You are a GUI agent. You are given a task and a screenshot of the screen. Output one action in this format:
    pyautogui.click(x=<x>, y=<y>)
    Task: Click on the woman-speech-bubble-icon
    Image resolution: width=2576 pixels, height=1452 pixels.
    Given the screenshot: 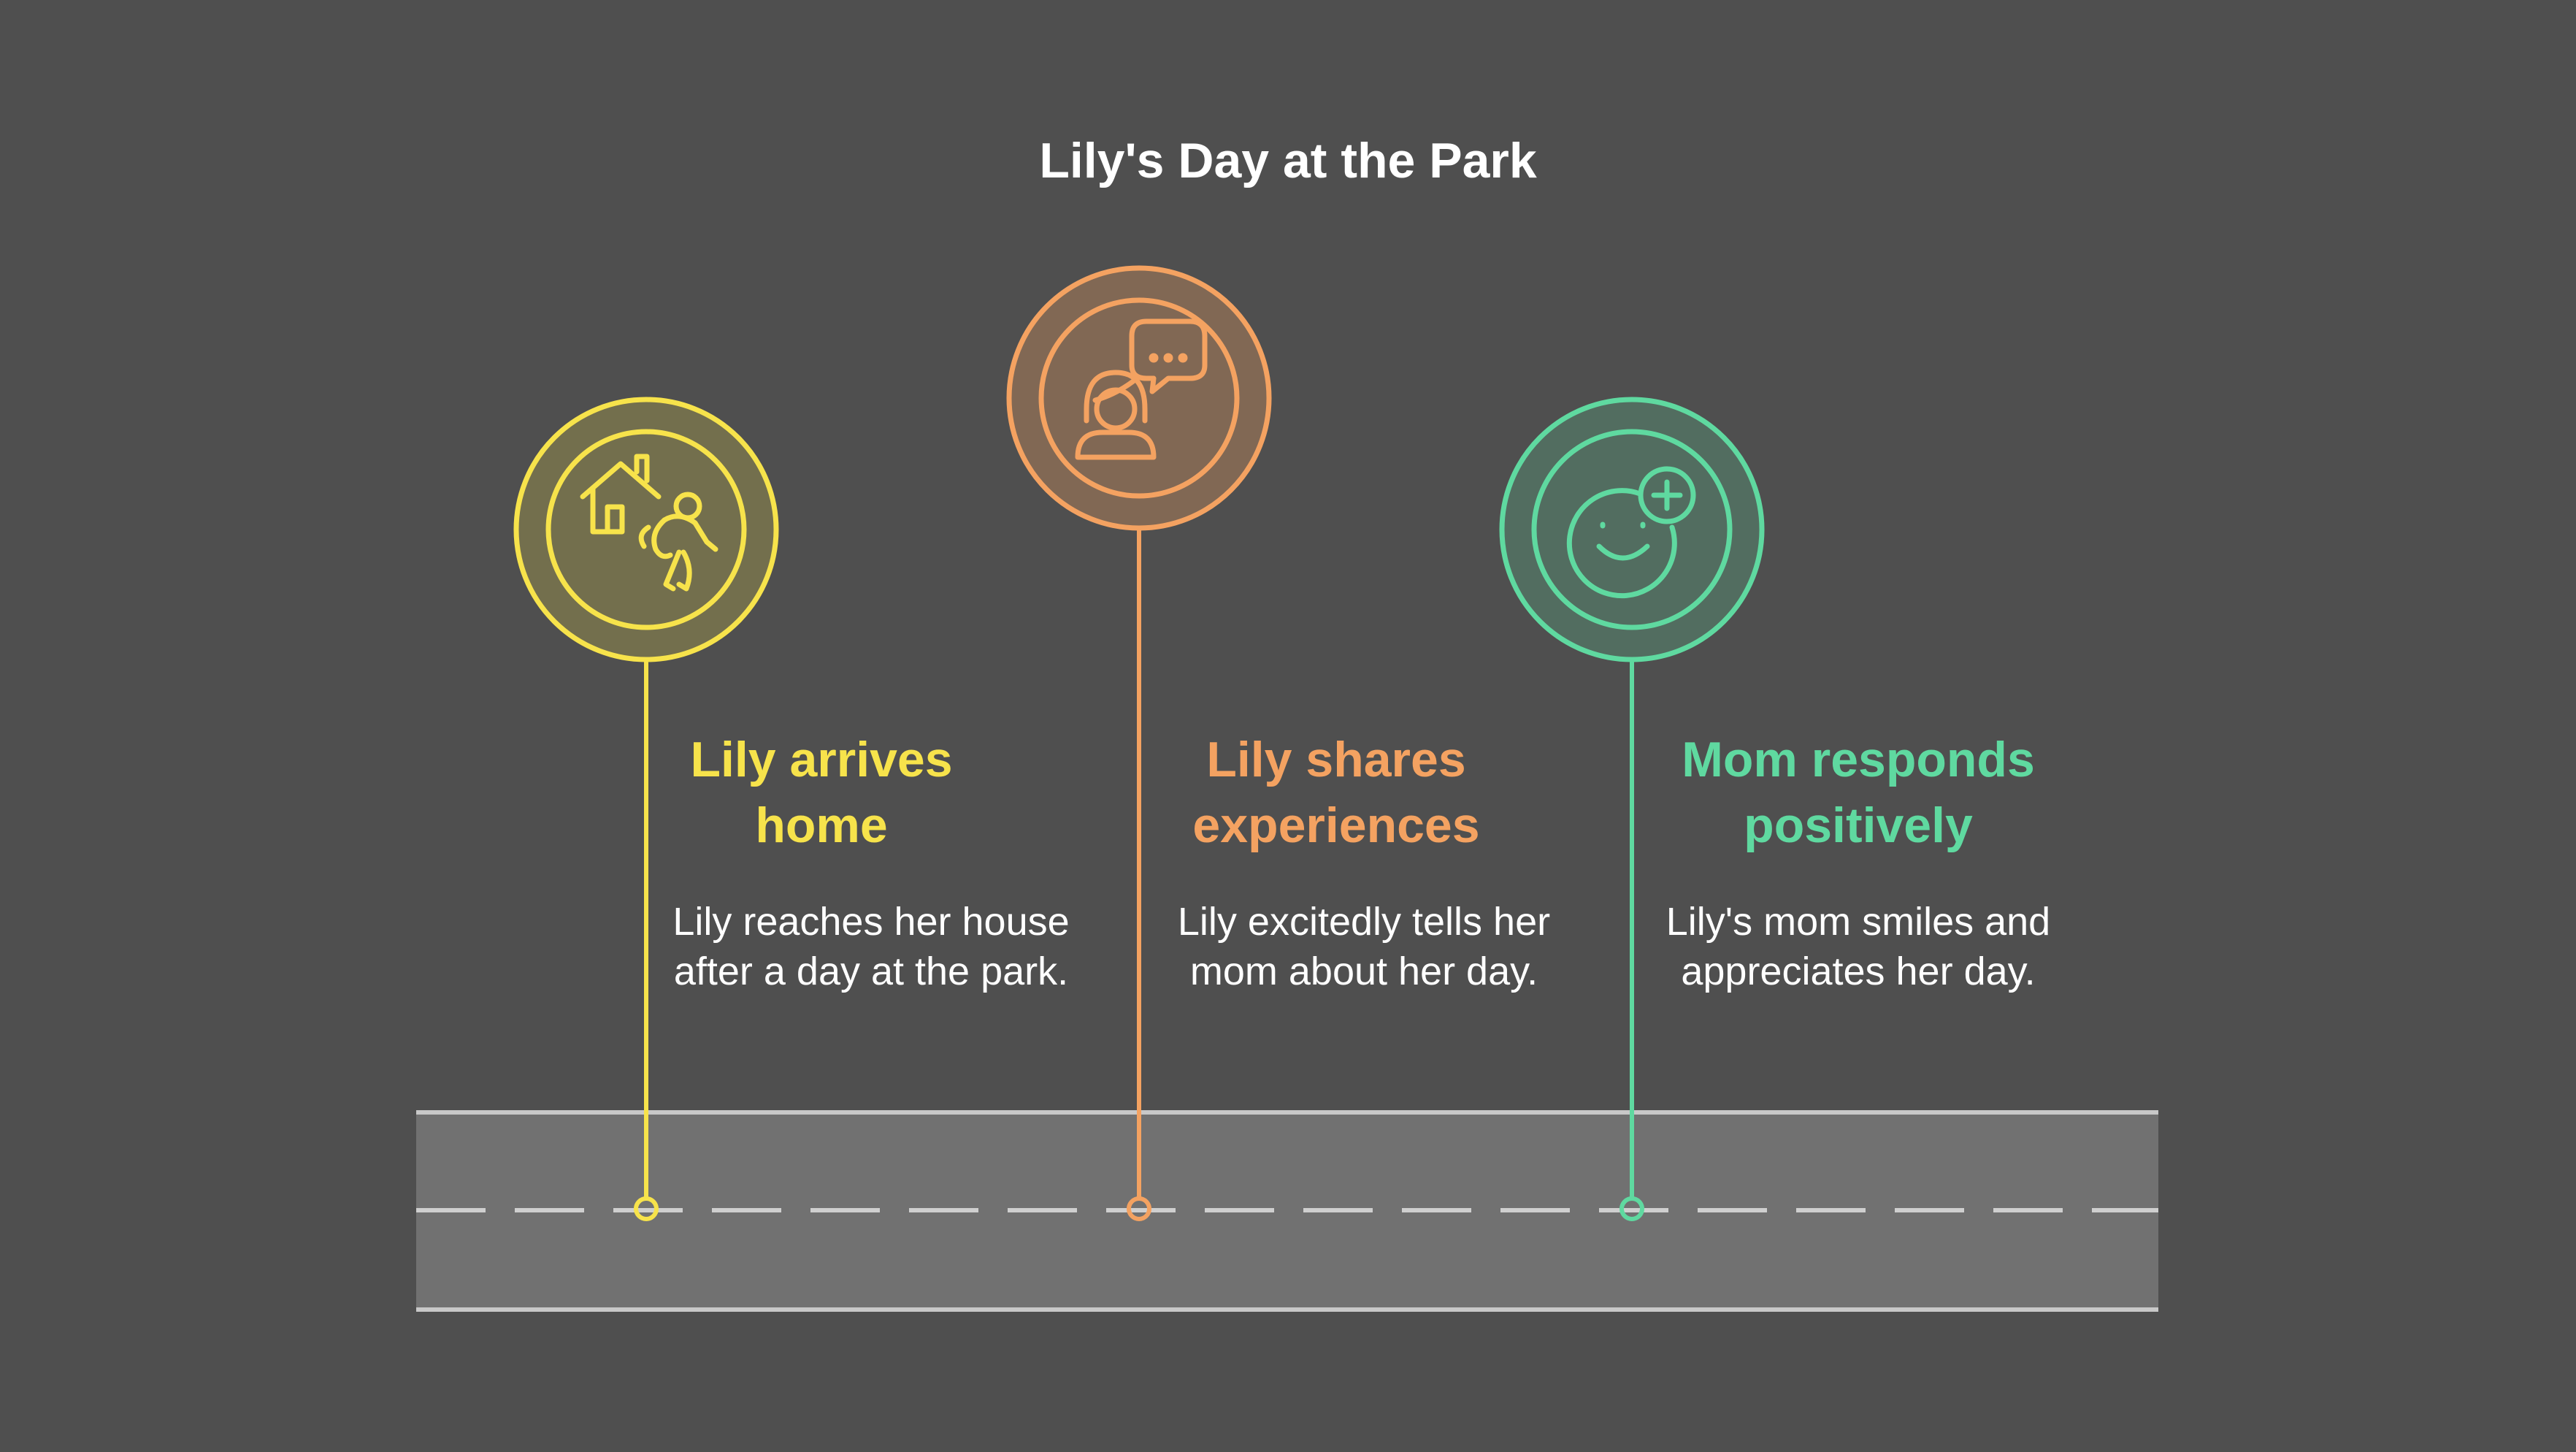 What is the action you would take?
    pyautogui.click(x=1141, y=389)
    